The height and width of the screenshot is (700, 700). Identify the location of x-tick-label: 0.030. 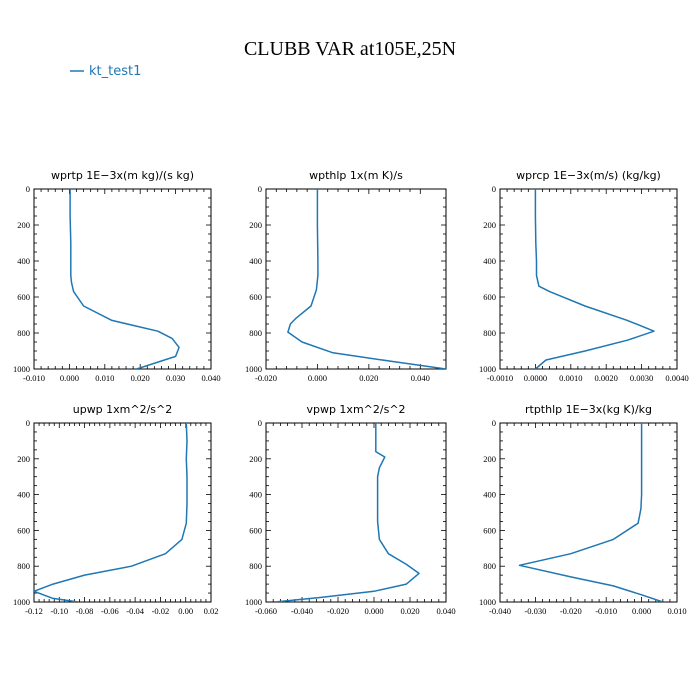
(175, 378).